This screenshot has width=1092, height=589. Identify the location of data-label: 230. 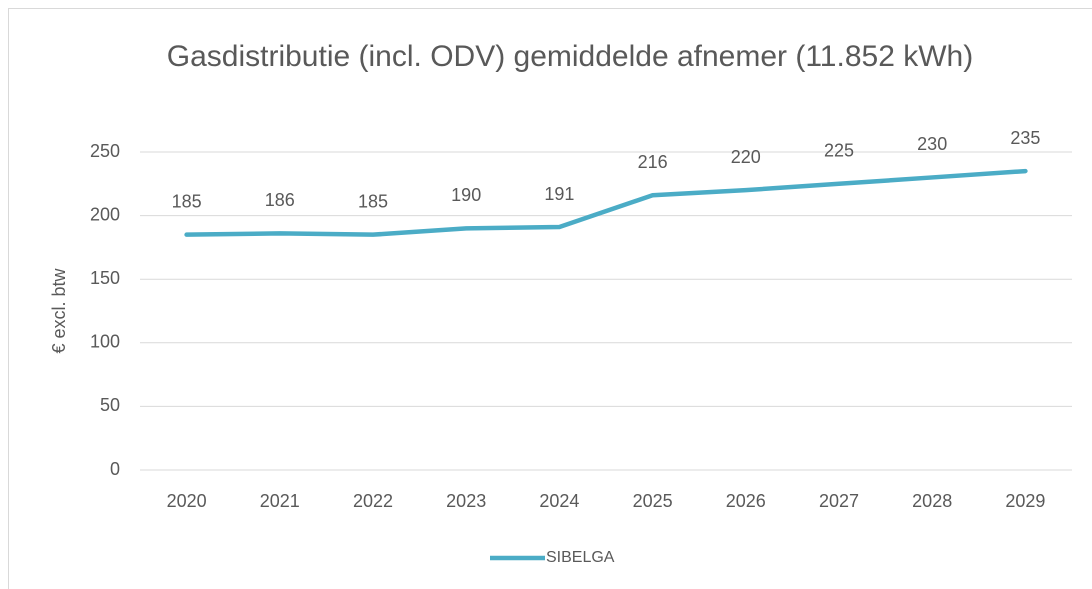
(932, 144).